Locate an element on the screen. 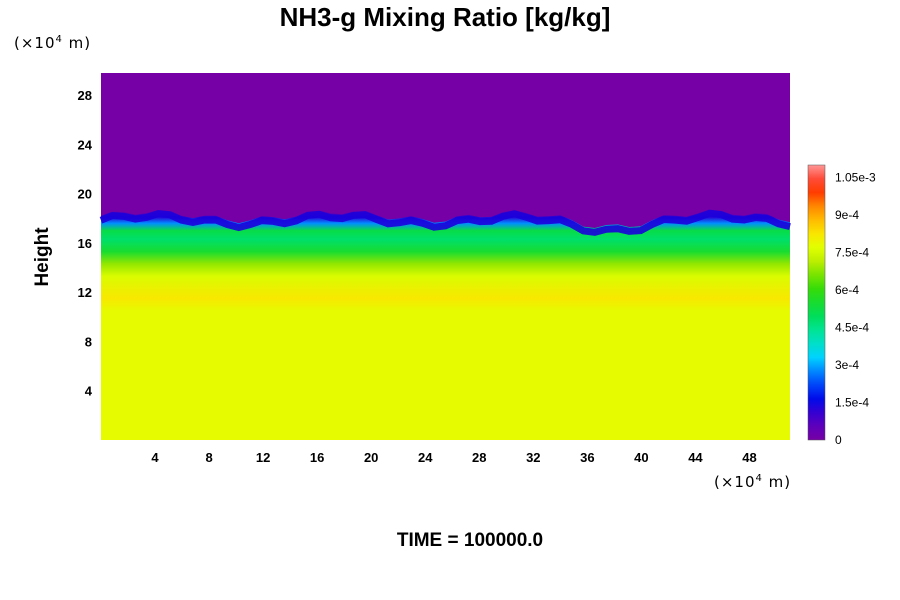 The image size is (900, 600). colorbar-label: 0 is located at coordinates (838, 440).